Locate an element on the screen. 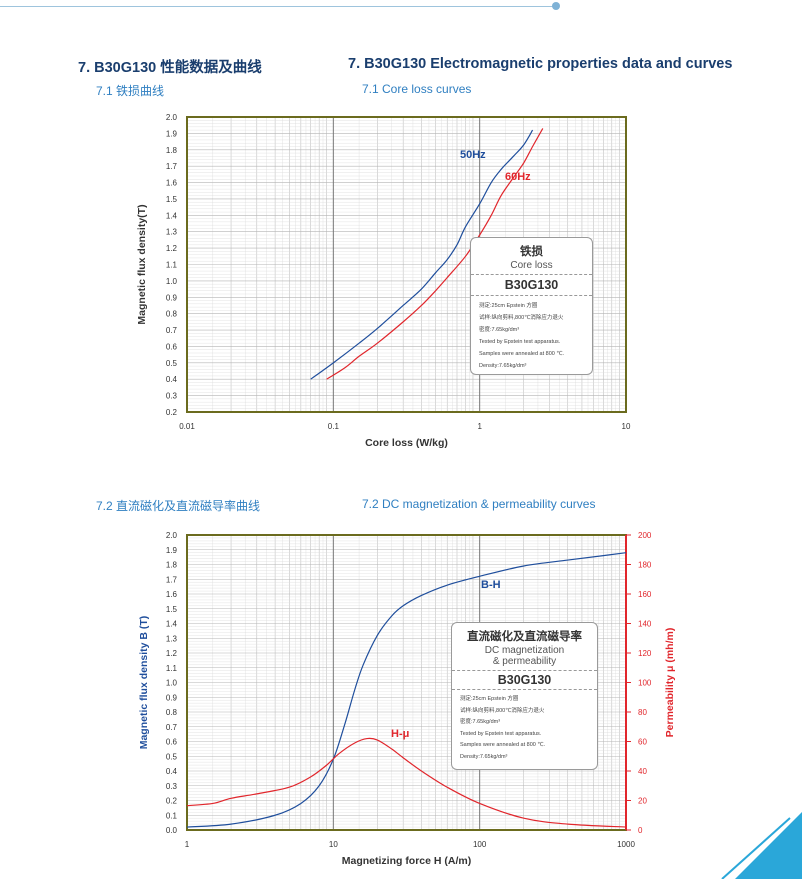 This screenshot has width=802, height=879. info-box-title-cn: 直流磁化及直流磁导率 is located at coordinates (524, 637).